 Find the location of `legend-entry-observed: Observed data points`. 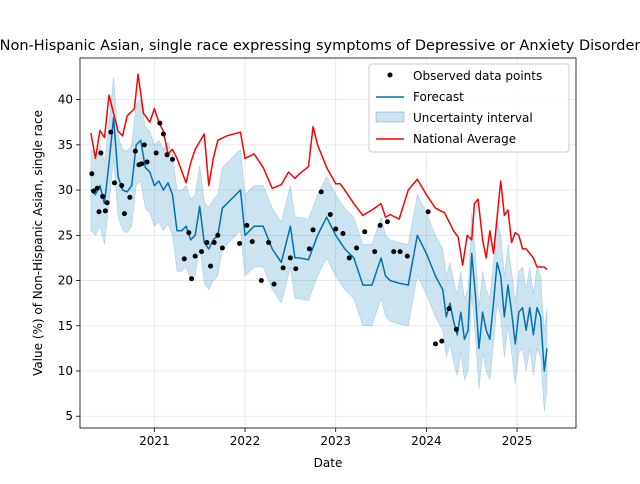

legend-entry-observed: Observed data points is located at coordinates (464, 76).